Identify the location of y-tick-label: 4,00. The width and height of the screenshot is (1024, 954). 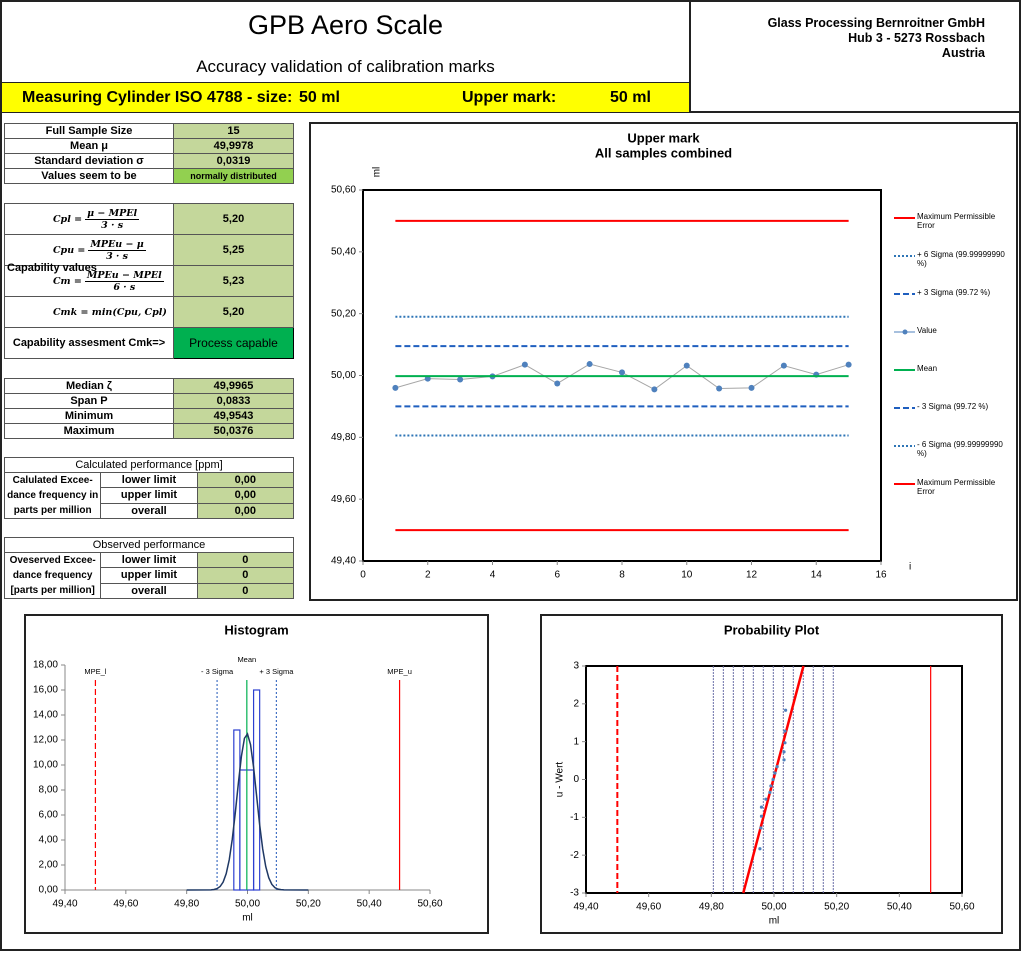
(49, 840).